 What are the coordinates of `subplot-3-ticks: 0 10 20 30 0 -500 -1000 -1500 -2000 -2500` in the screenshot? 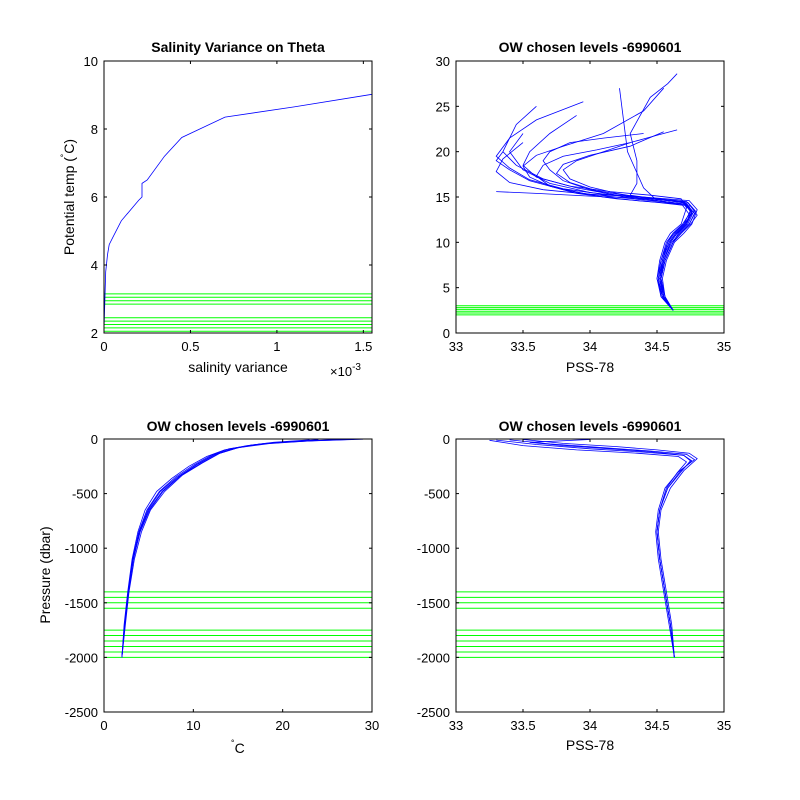 It's located at (222, 582).